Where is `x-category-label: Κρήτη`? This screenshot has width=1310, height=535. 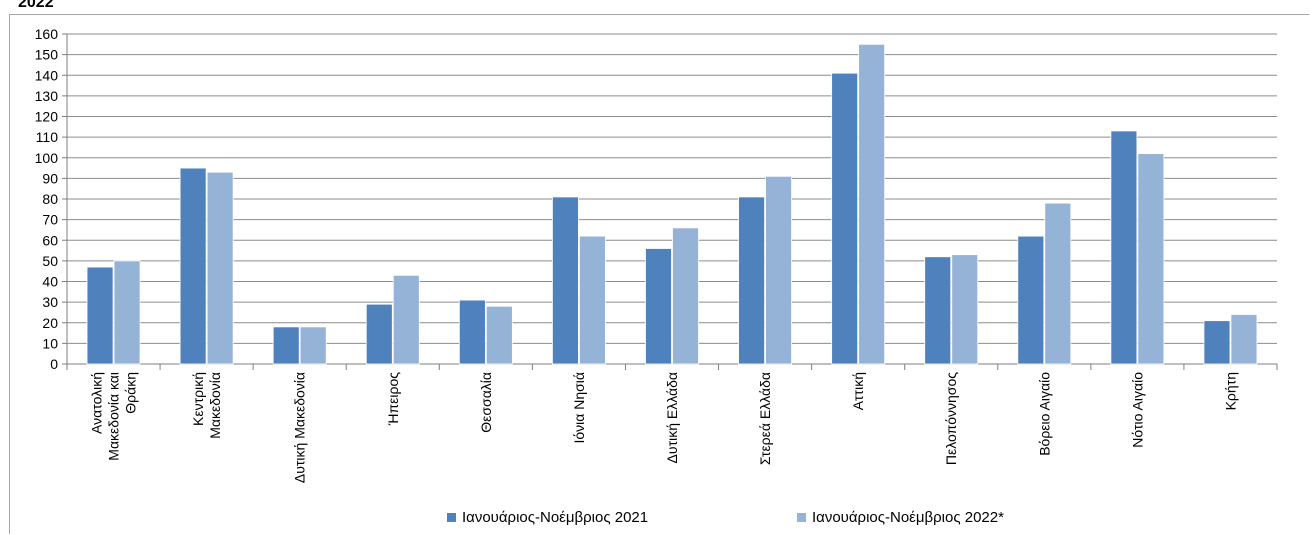
x-category-label: Κρήτη is located at coordinates (1230, 391).